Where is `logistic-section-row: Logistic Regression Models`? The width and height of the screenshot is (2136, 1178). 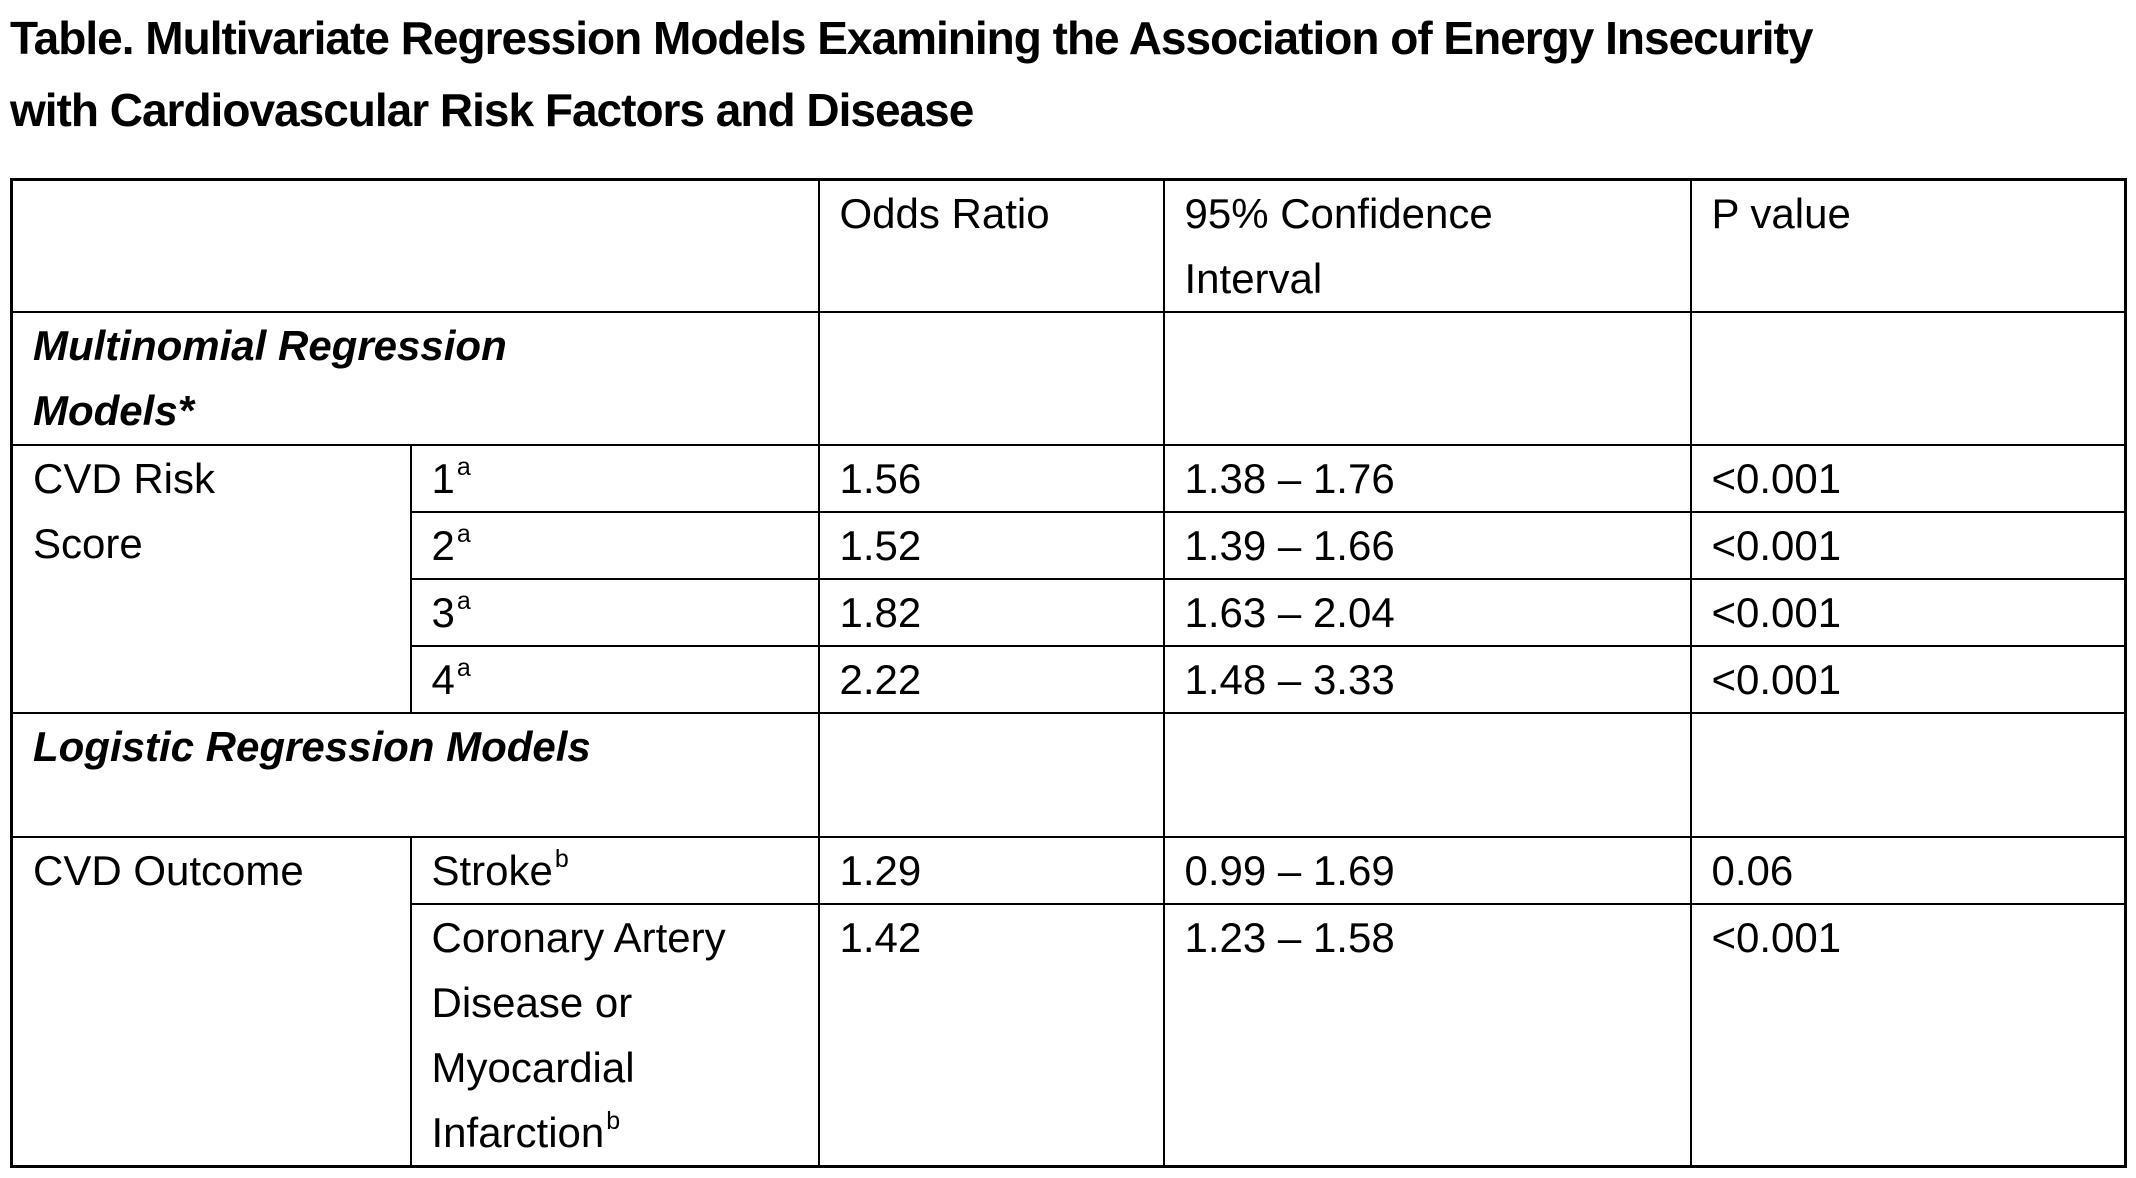 logistic-section-row: Logistic Regression Models is located at coordinates (1068, 775).